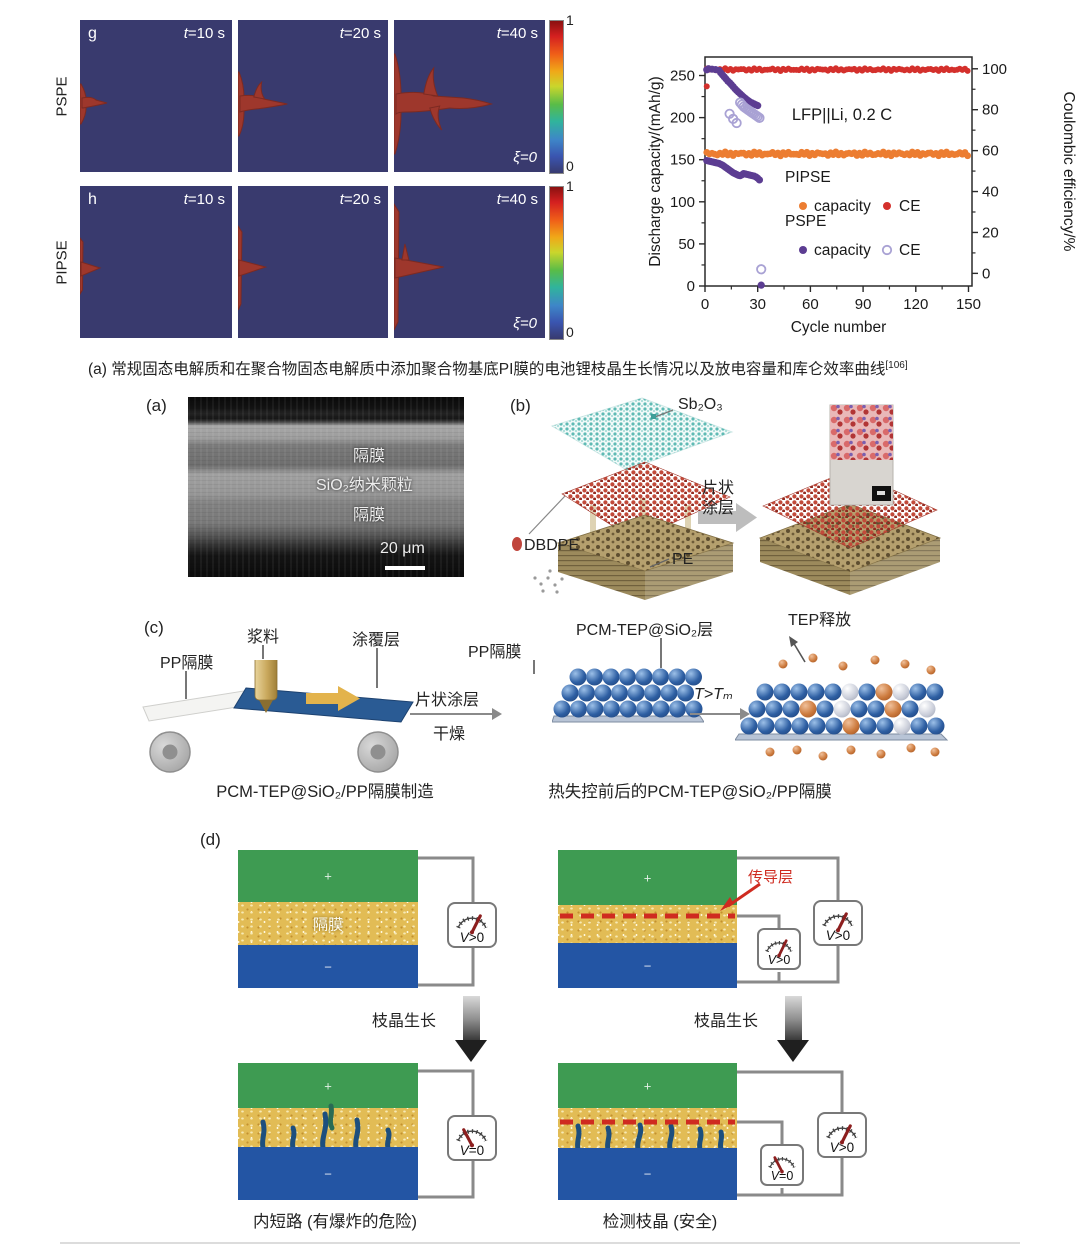 The height and width of the screenshot is (1248, 1080). Describe the element at coordinates (805, 221) in the screenshot. I see `svg-text: PSPE` at that location.